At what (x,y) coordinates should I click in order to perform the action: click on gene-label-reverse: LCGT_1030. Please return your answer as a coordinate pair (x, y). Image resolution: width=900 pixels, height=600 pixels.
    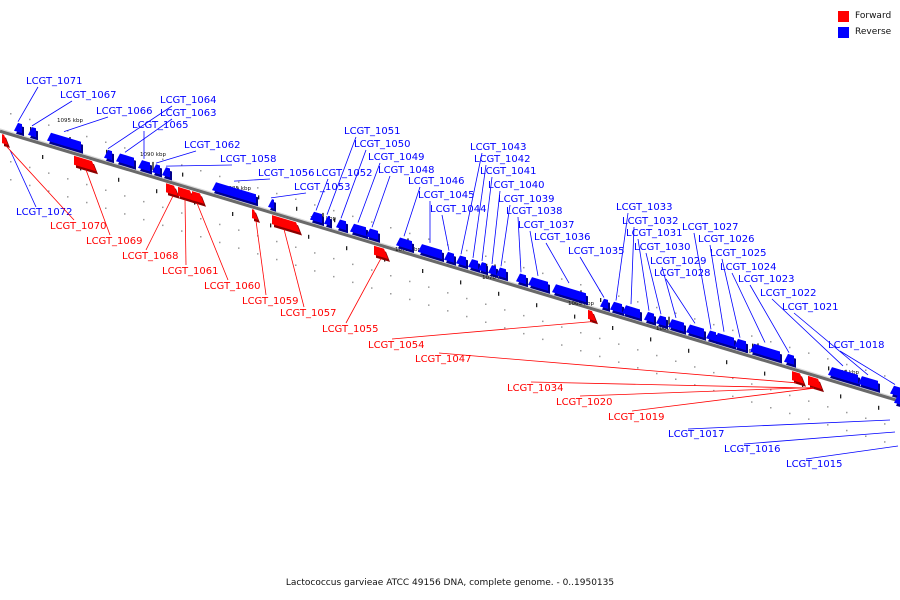
    Looking at the image, I should click on (662, 247).